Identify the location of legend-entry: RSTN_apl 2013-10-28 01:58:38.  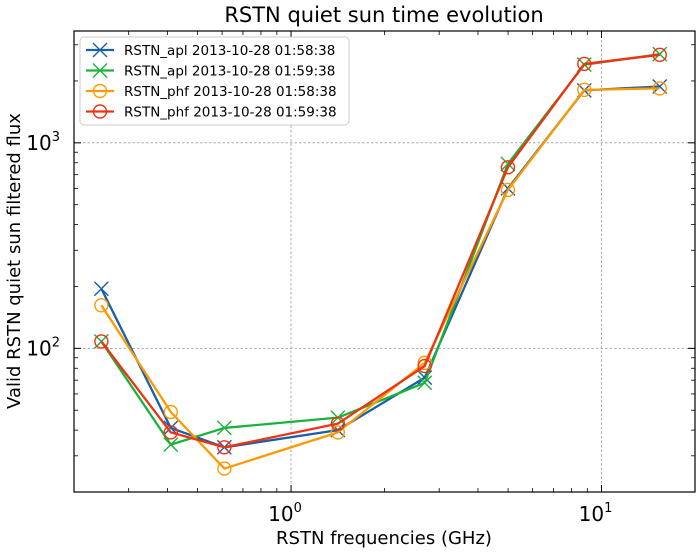
(210, 50).